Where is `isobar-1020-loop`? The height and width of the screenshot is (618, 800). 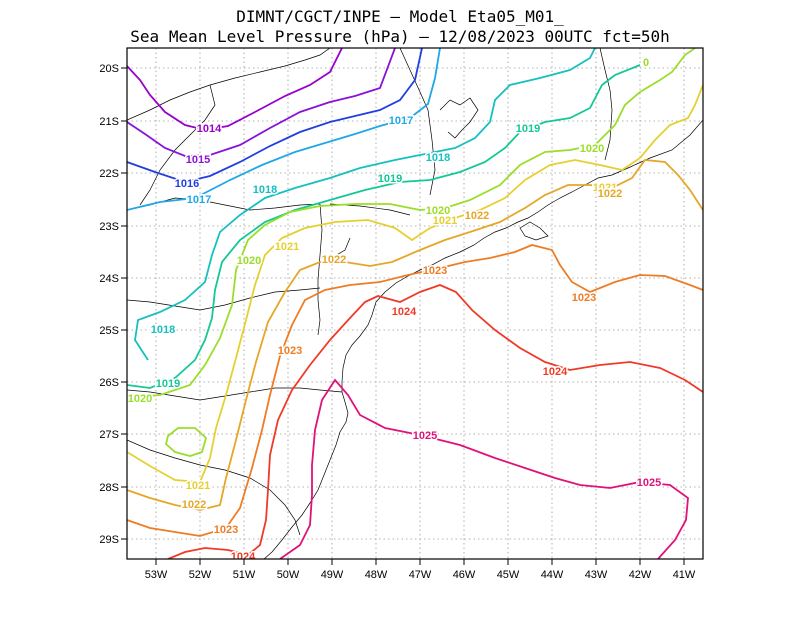 isobar-1020-loop is located at coordinates (186, 442).